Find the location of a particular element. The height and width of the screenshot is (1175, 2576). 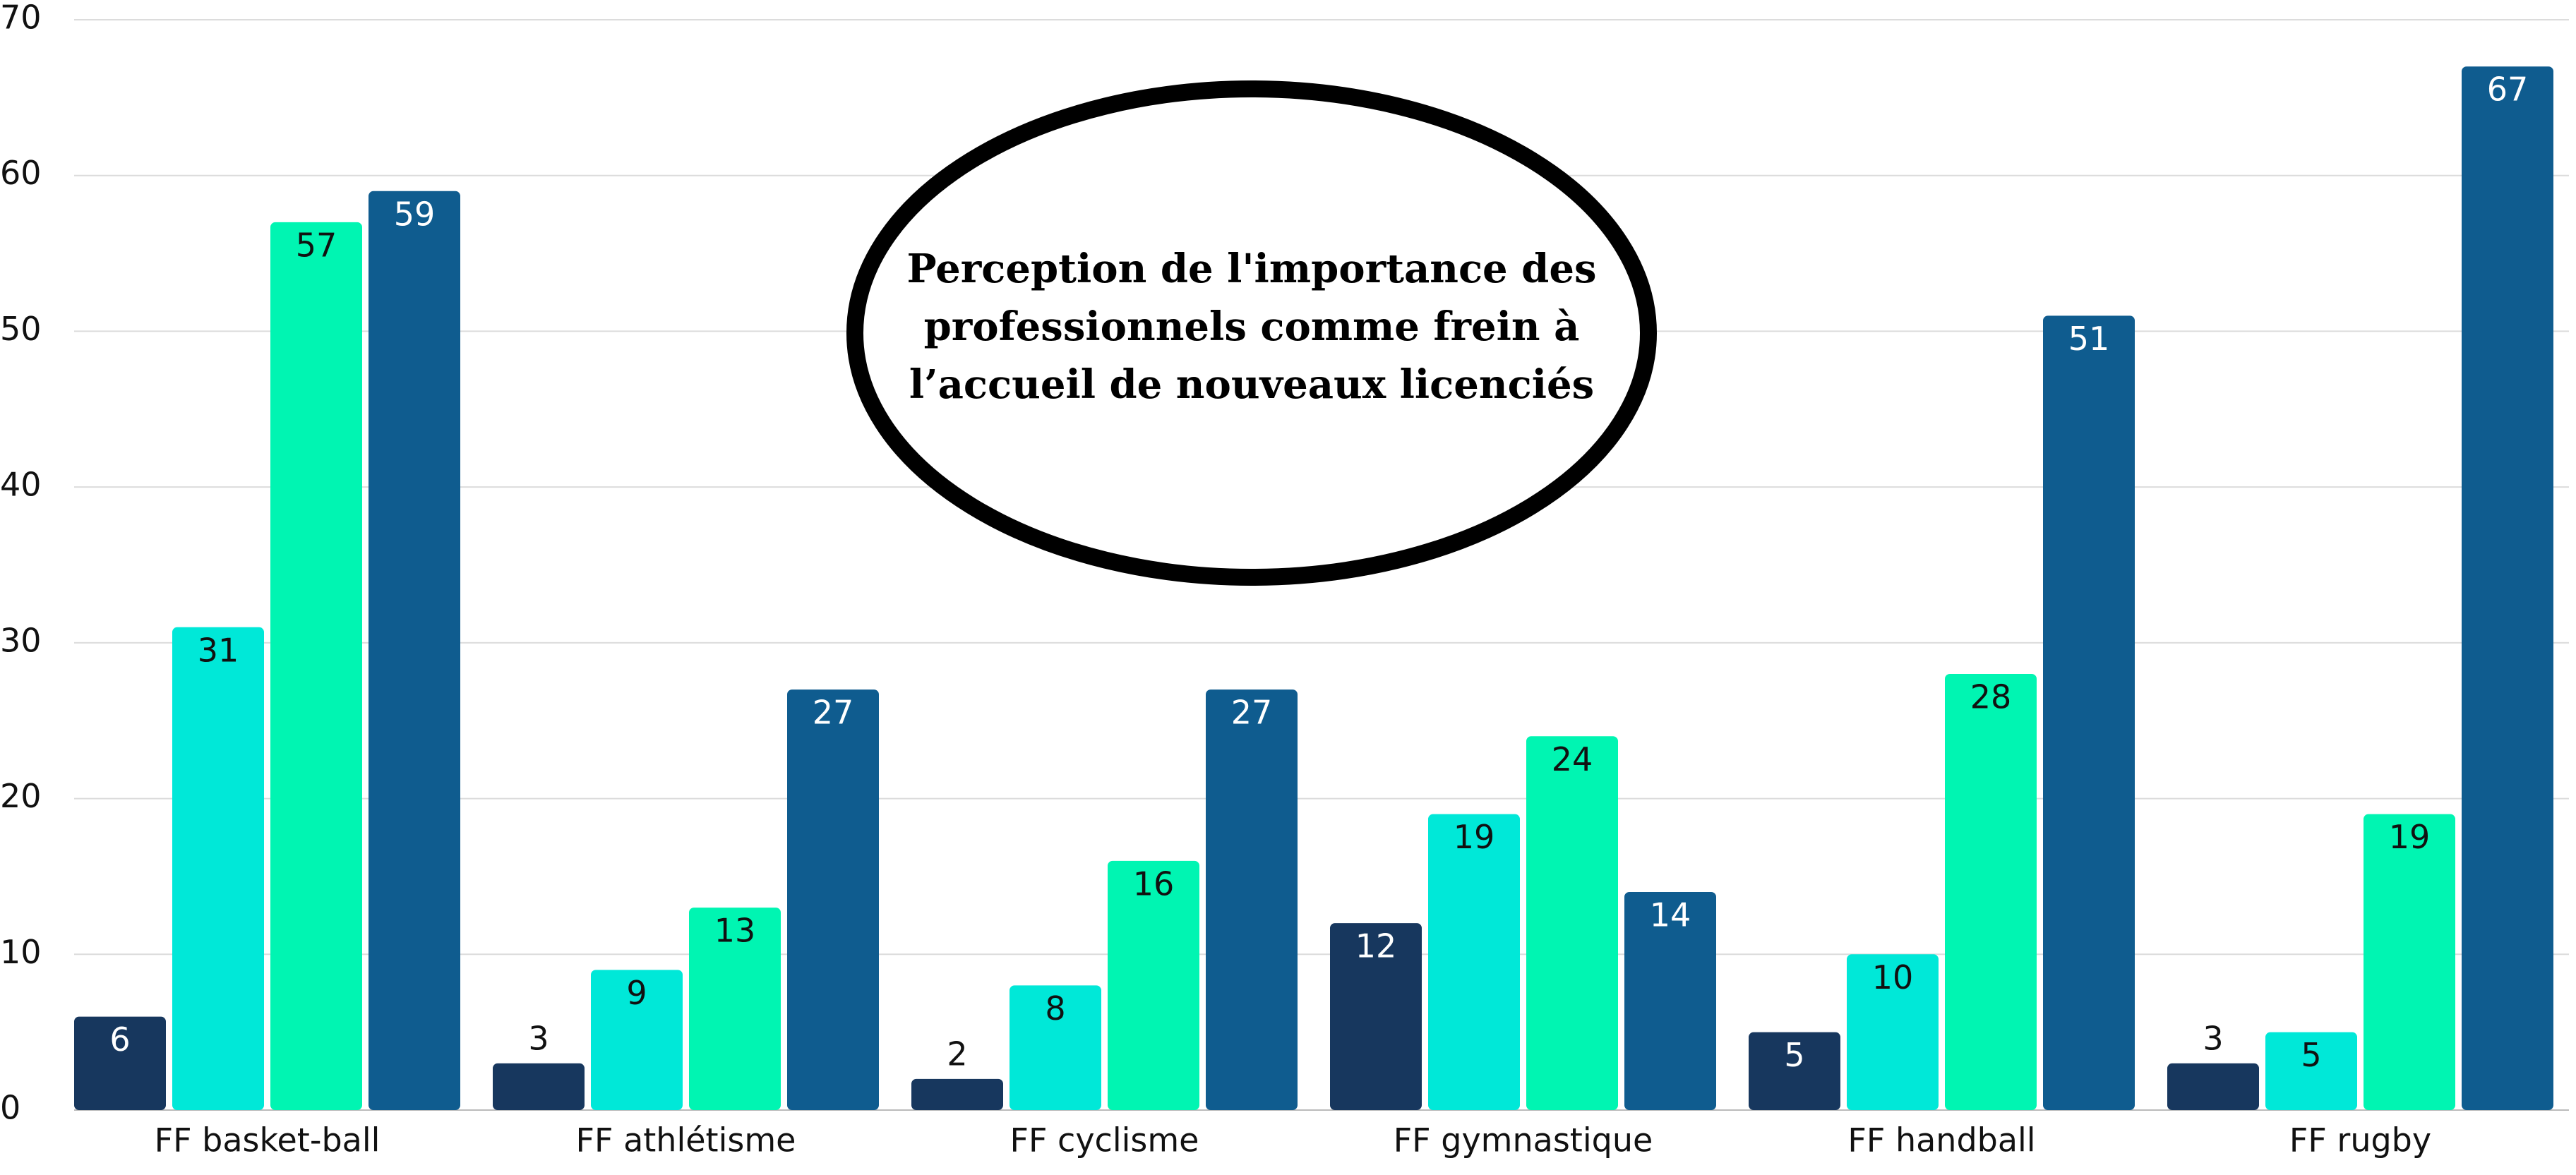

data-label: 10 is located at coordinates (1893, 977).